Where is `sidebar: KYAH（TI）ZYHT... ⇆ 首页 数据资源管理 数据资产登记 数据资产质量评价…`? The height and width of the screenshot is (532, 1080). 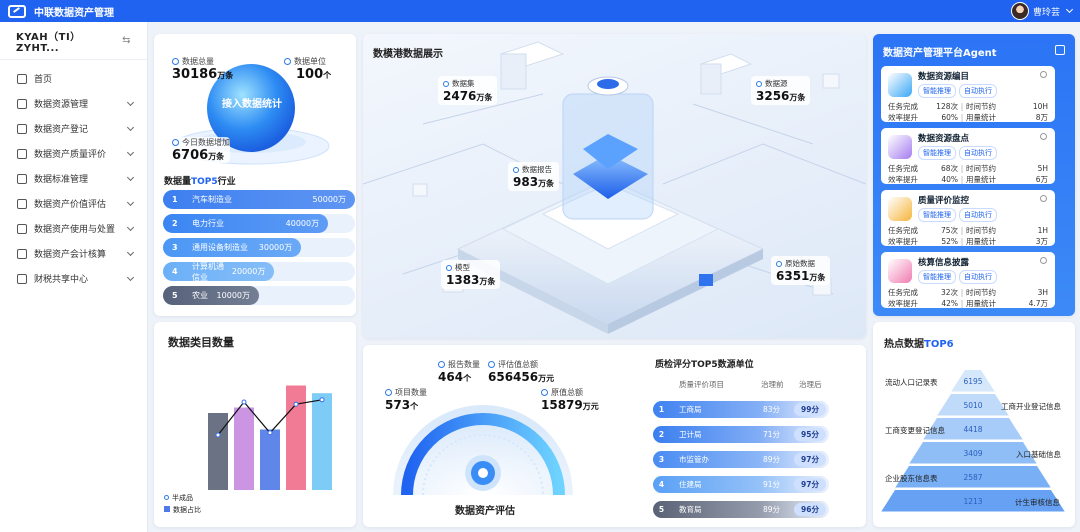 sidebar: KYAH（TI）ZYHT... ⇆ 首页 数据资源管理 数据资产登记 数据资产质量评价… is located at coordinates (74, 277).